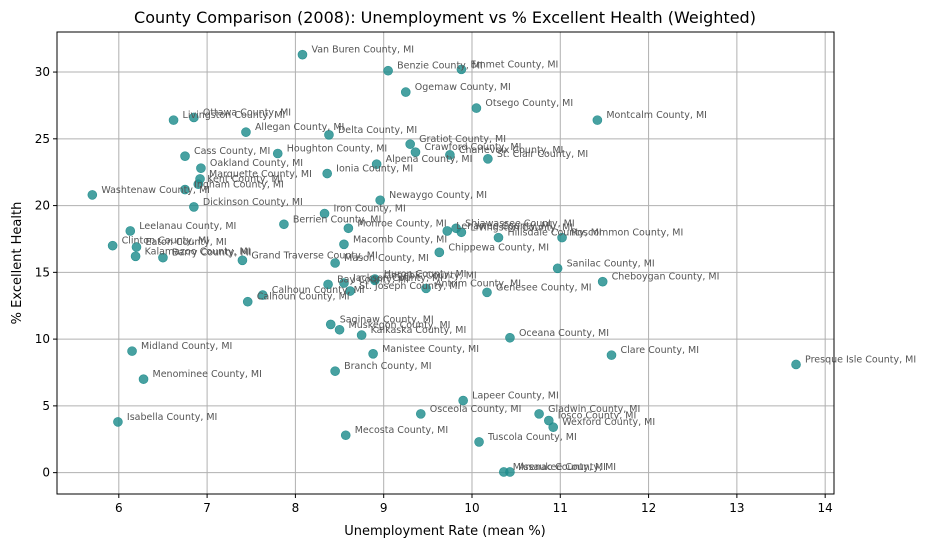 The image size is (930, 547). What do you see at coordinates (430, 349) in the screenshot?
I see `point-label: Manistee County, MI` at bounding box center [430, 349].